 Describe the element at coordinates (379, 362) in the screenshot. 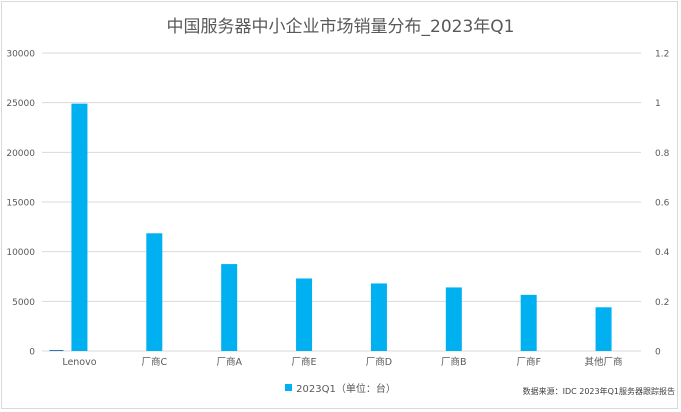

I see `x-tick-label: 厂商D` at that location.